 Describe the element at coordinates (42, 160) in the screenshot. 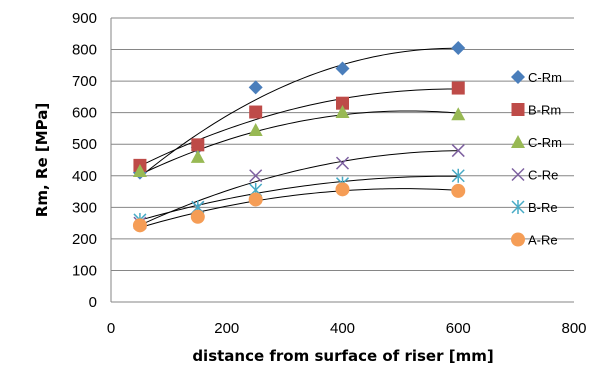

I see `y-axis-title: Rm, Re [MPa]` at that location.